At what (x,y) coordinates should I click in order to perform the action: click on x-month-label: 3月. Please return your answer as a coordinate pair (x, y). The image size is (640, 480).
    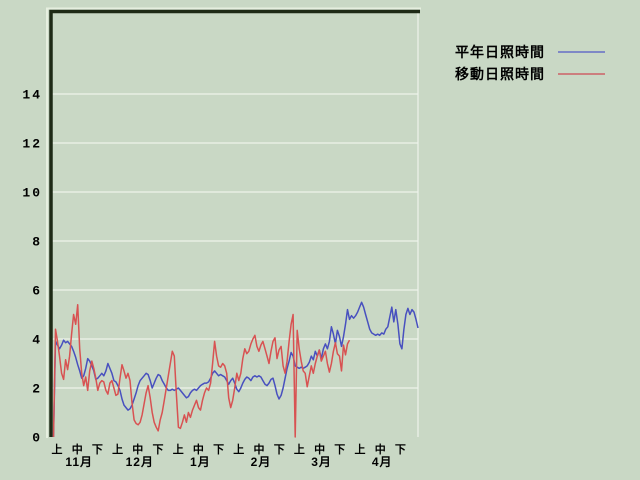
    Looking at the image, I should click on (321, 462).